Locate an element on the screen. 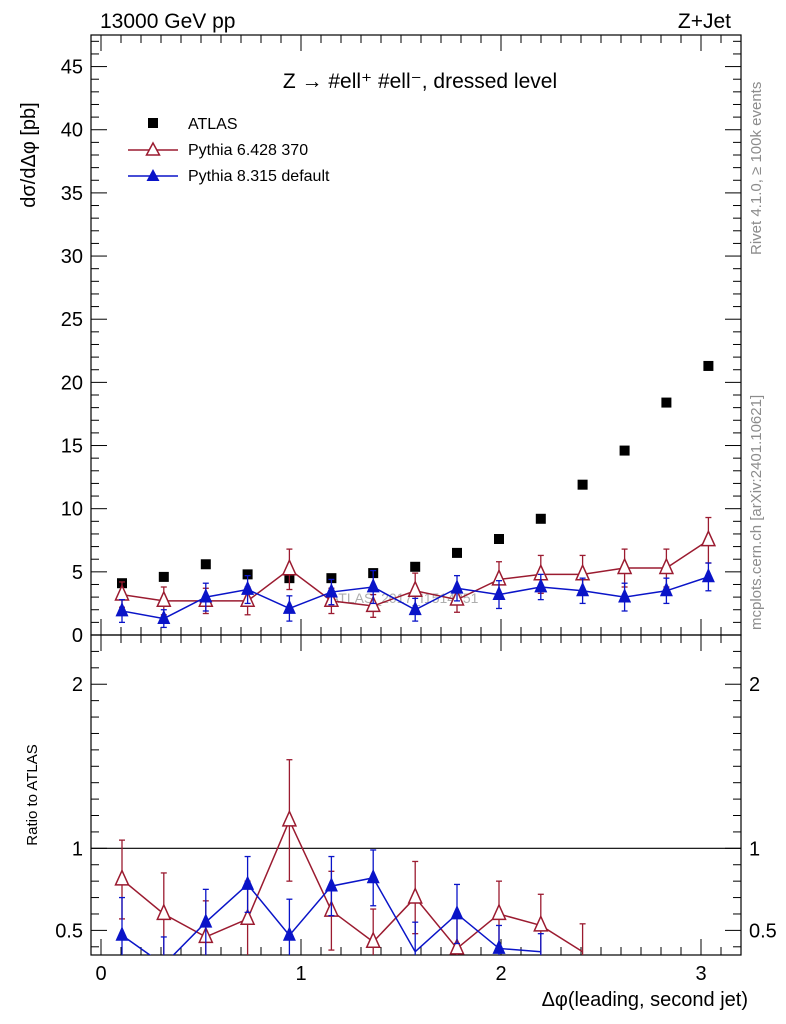  legend-label-pythia6: Pythia 6.428 370 is located at coordinates (248, 150).